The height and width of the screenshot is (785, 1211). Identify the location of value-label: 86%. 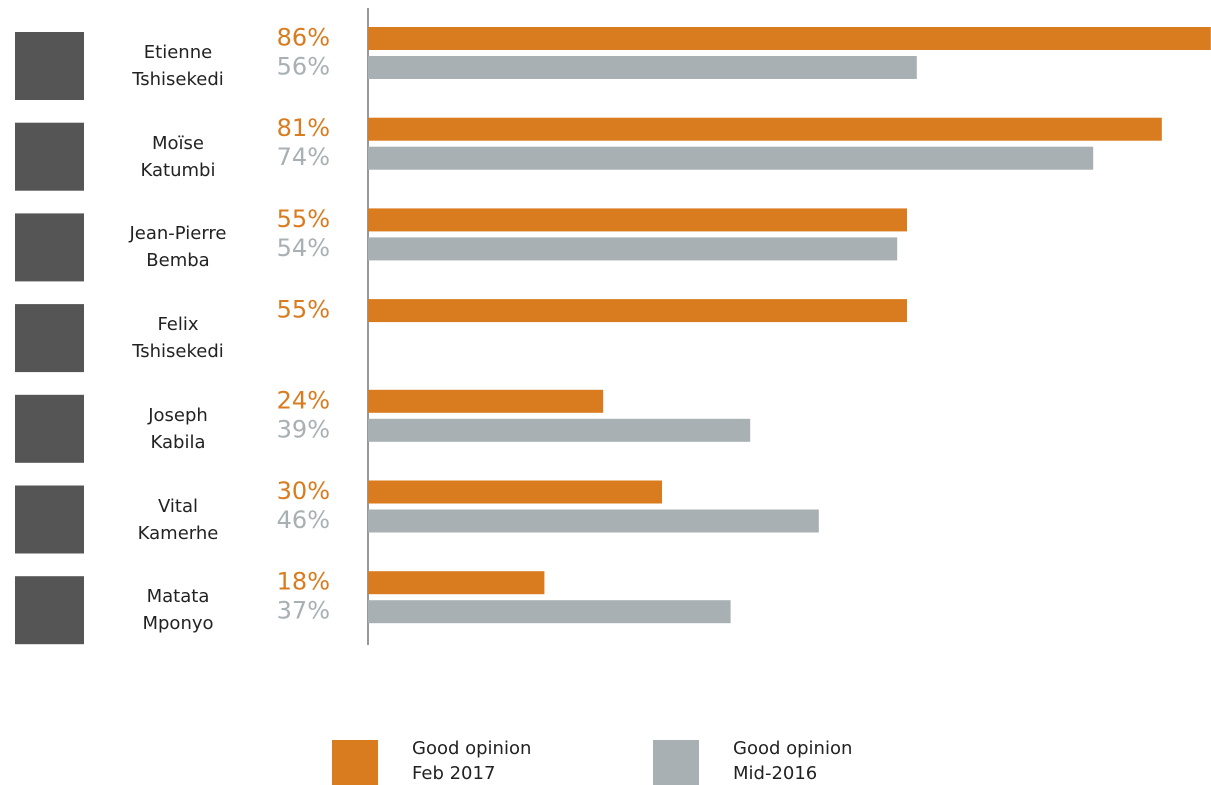
(303, 38).